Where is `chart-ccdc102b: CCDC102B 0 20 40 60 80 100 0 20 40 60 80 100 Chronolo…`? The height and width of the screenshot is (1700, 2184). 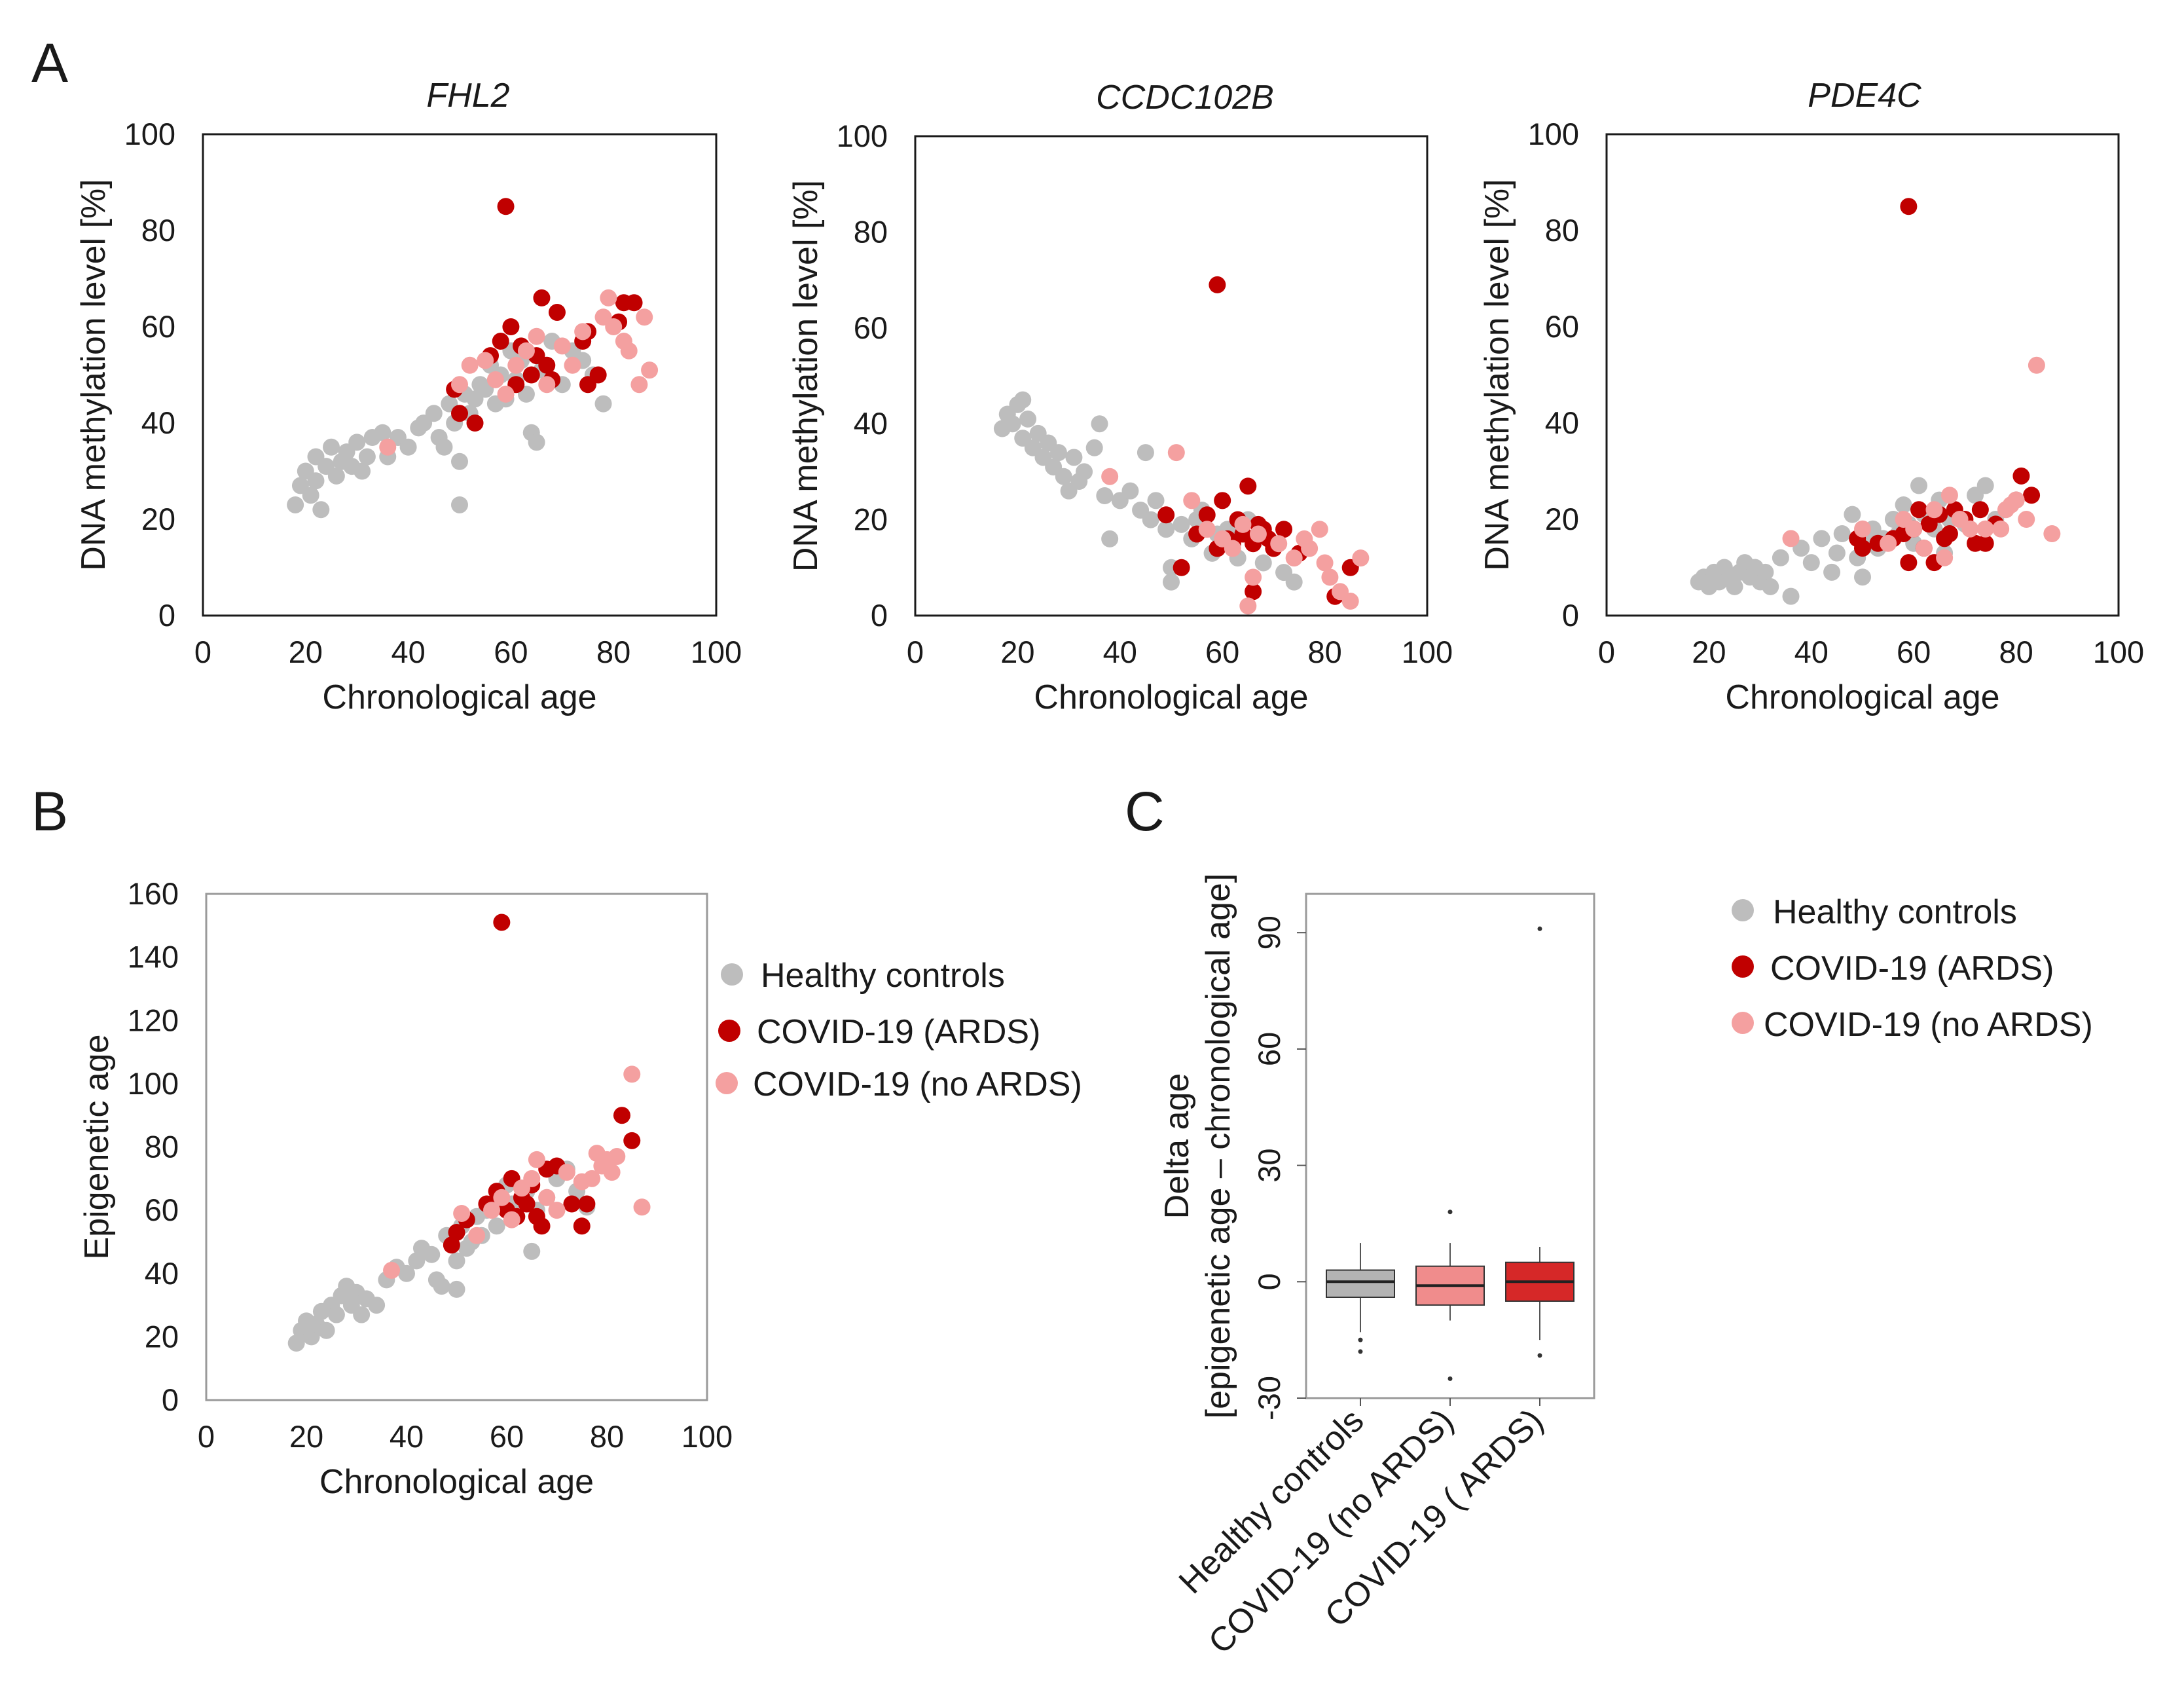
chart-ccdc102b: CCDC102B 0 20 40 60 80 100 0 20 40 60 80 100 Chronolo… is located at coordinates (1120, 397).